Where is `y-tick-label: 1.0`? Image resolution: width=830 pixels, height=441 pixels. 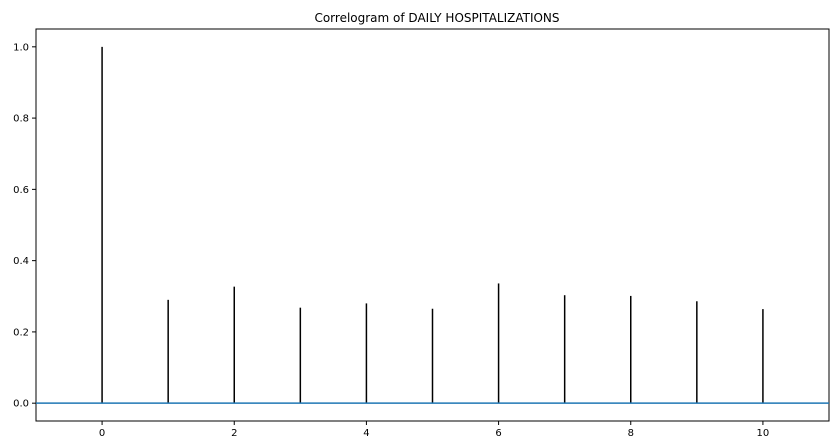 y-tick-label: 1.0 is located at coordinates (21, 47).